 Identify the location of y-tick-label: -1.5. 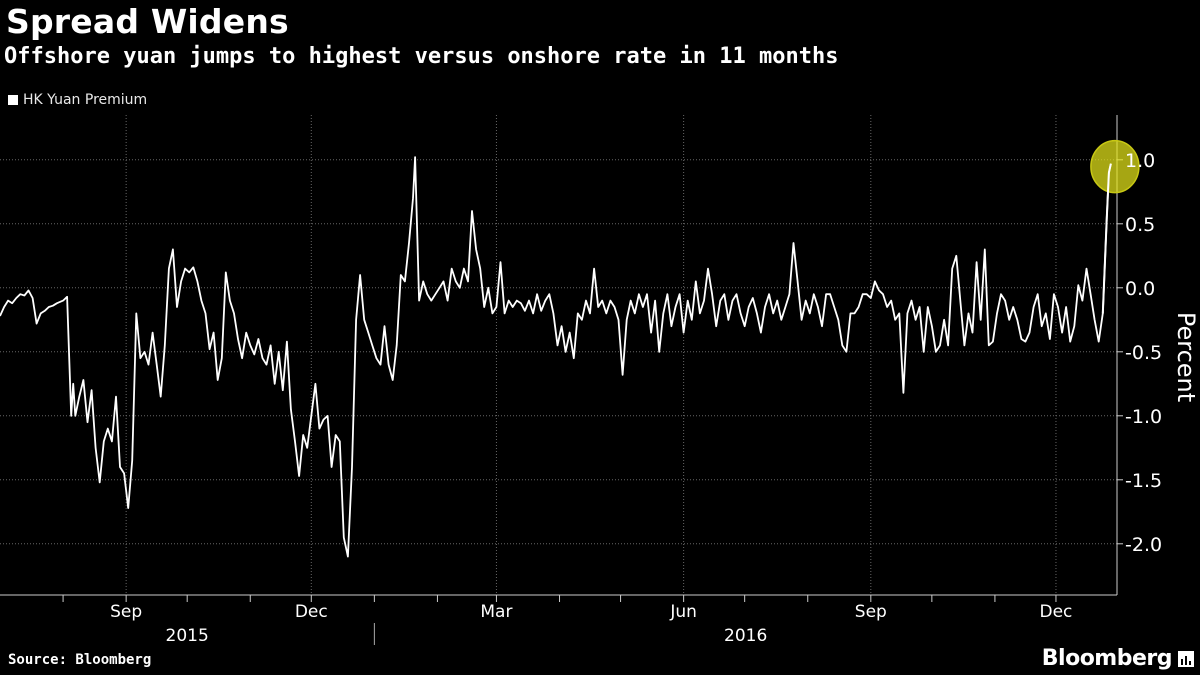
(1143, 481).